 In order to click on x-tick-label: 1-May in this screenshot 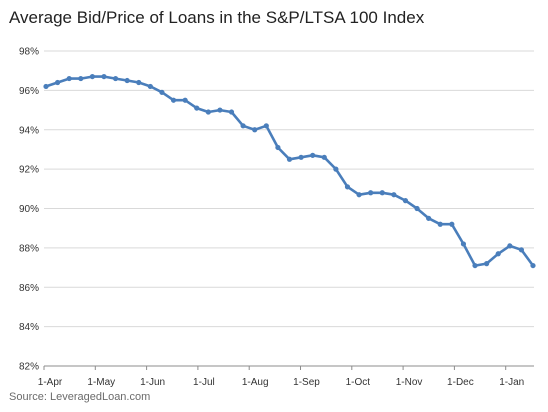, I will do `click(101, 382)`.